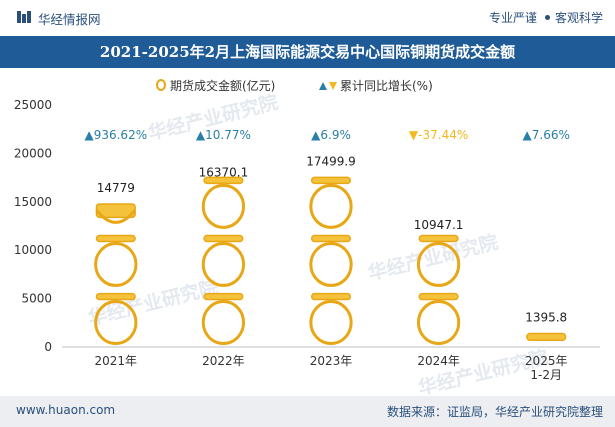 This screenshot has width=615, height=427. Describe the element at coordinates (66, 410) in the screenshot. I see `footer-url: www.huaon.com` at that location.